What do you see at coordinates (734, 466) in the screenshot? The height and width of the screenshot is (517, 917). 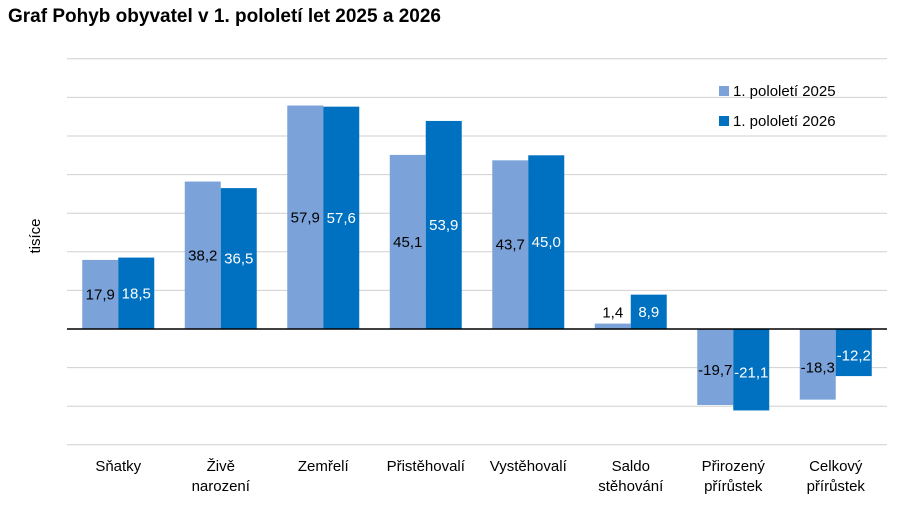 I see `category-label-6: Přirozený` at bounding box center [734, 466].